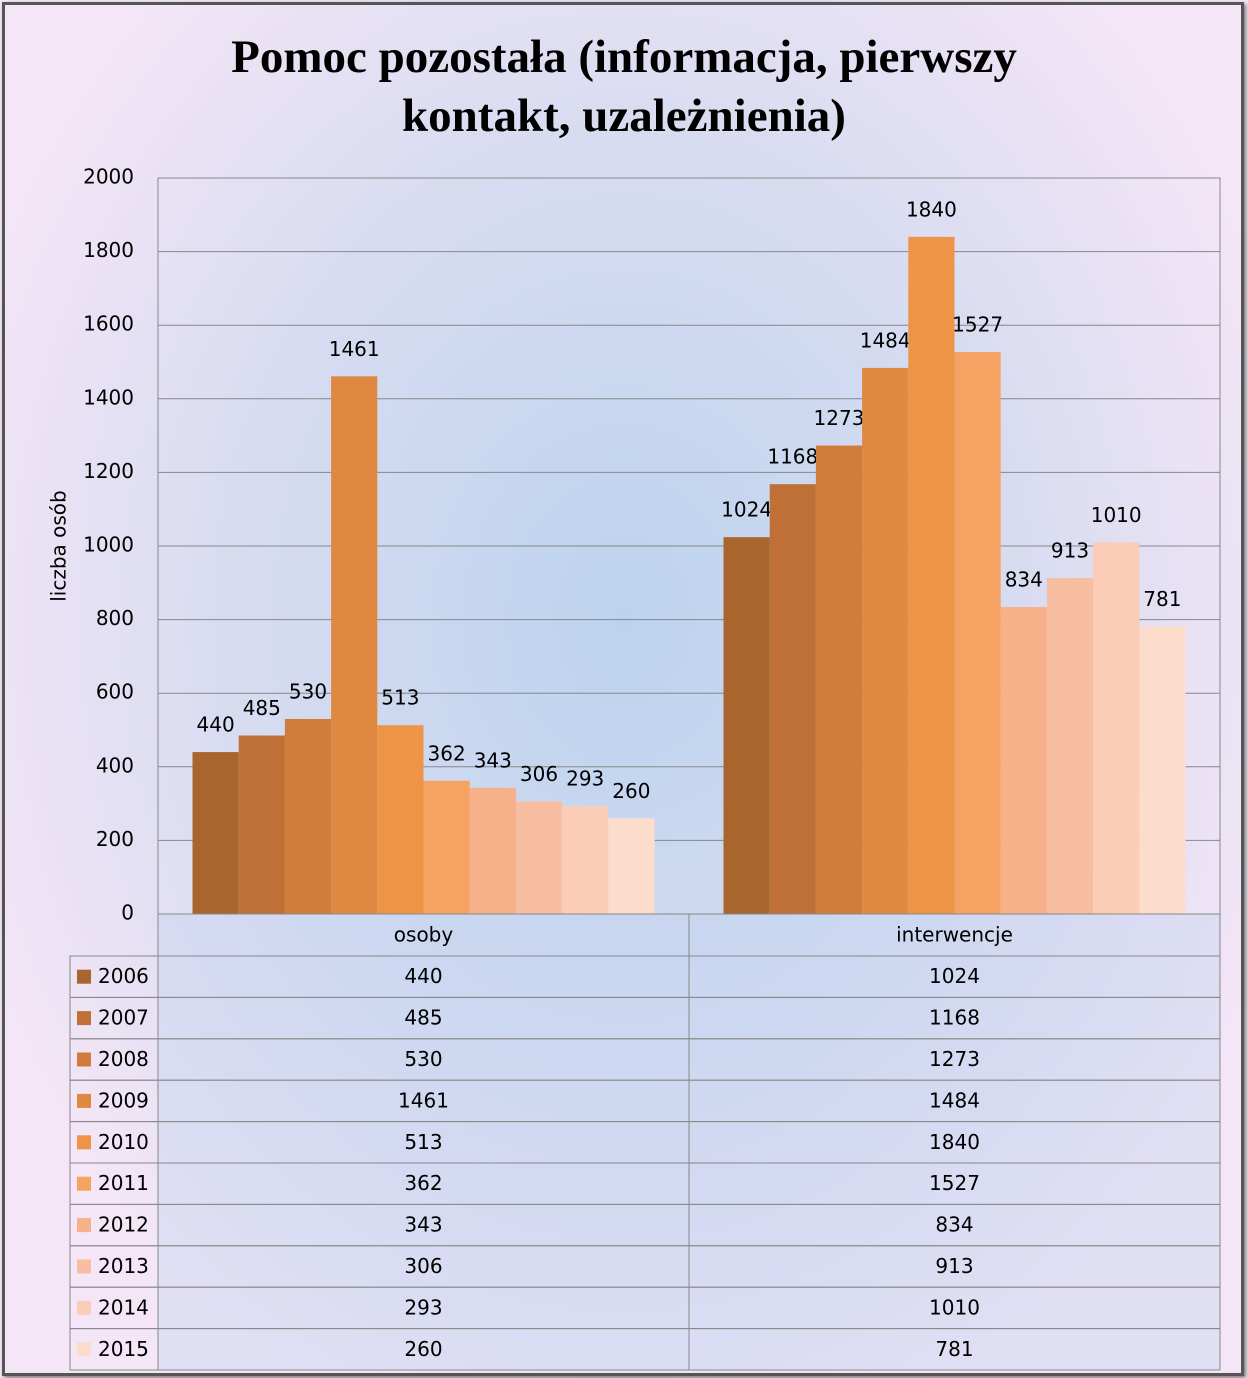  Describe the element at coordinates (493, 760) in the screenshot. I see `data-label: 343` at that location.